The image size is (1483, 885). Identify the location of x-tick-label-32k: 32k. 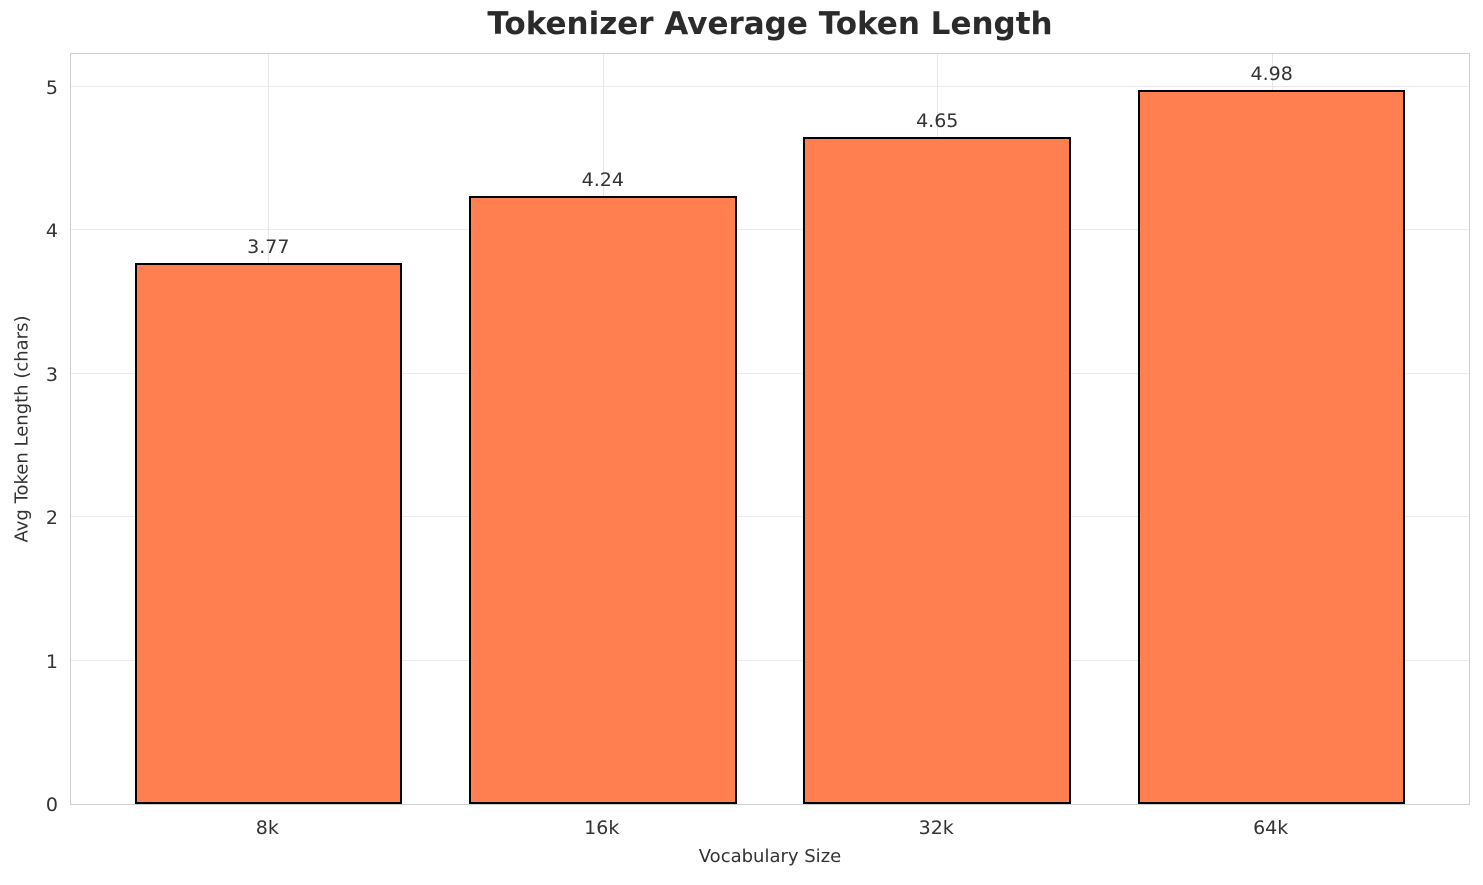
(936, 828).